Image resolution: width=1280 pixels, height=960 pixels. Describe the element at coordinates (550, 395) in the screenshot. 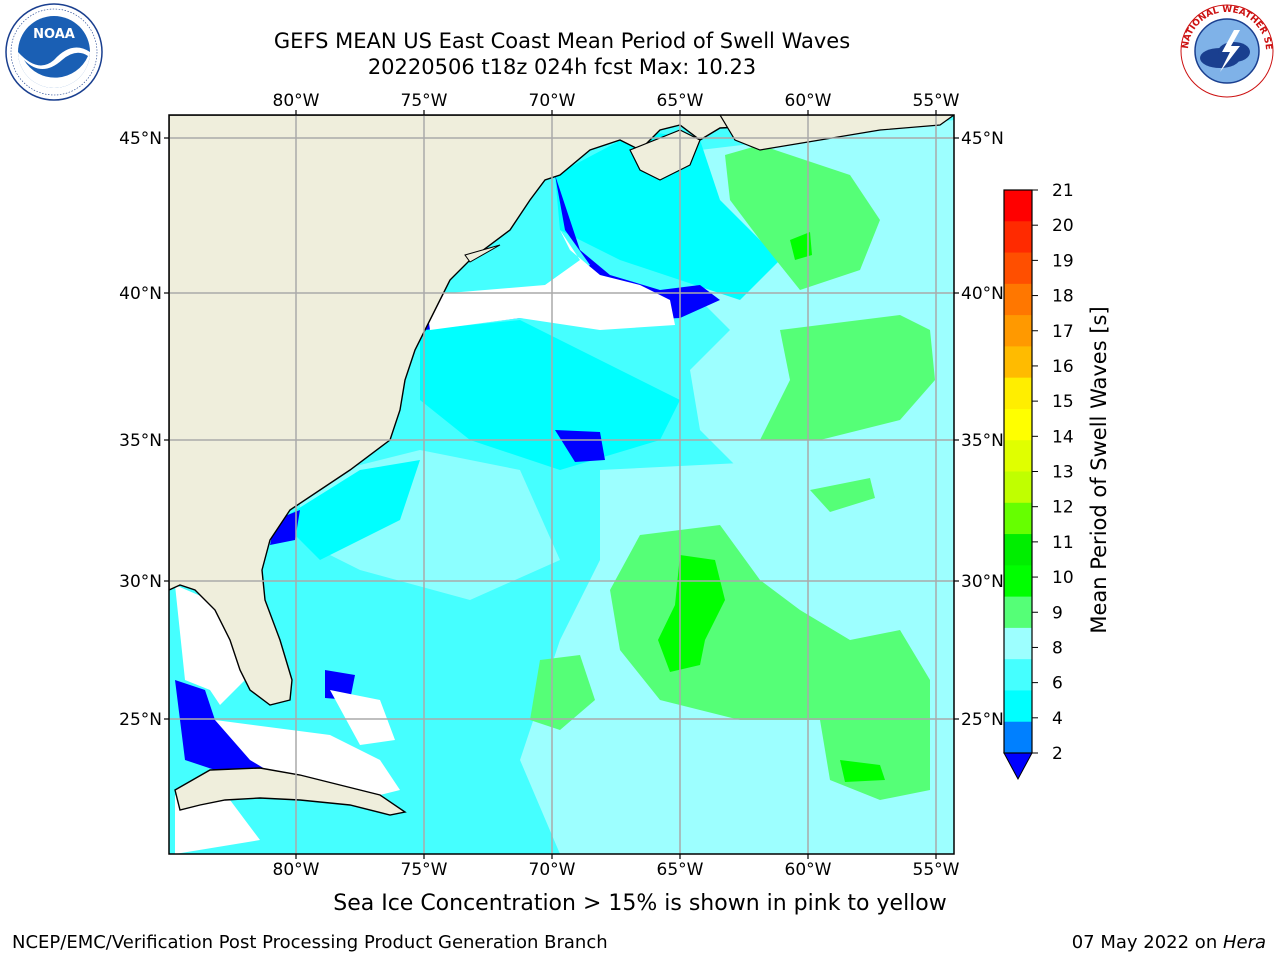

I see `zone-4-6-central` at that location.